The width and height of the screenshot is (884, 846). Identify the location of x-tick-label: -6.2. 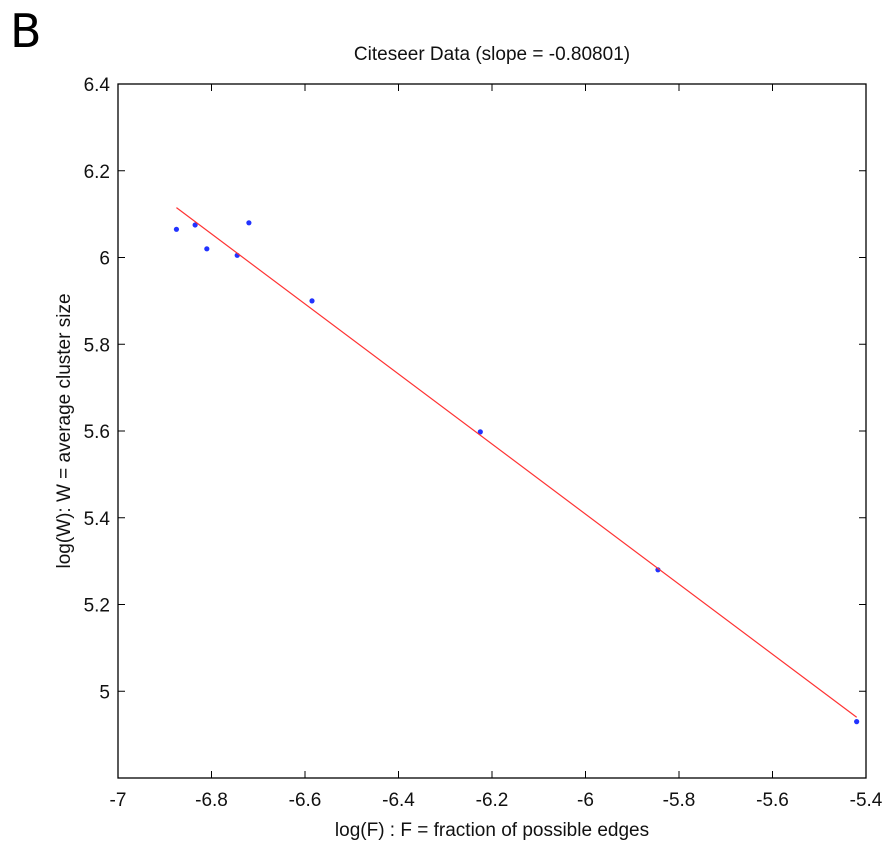
(492, 800).